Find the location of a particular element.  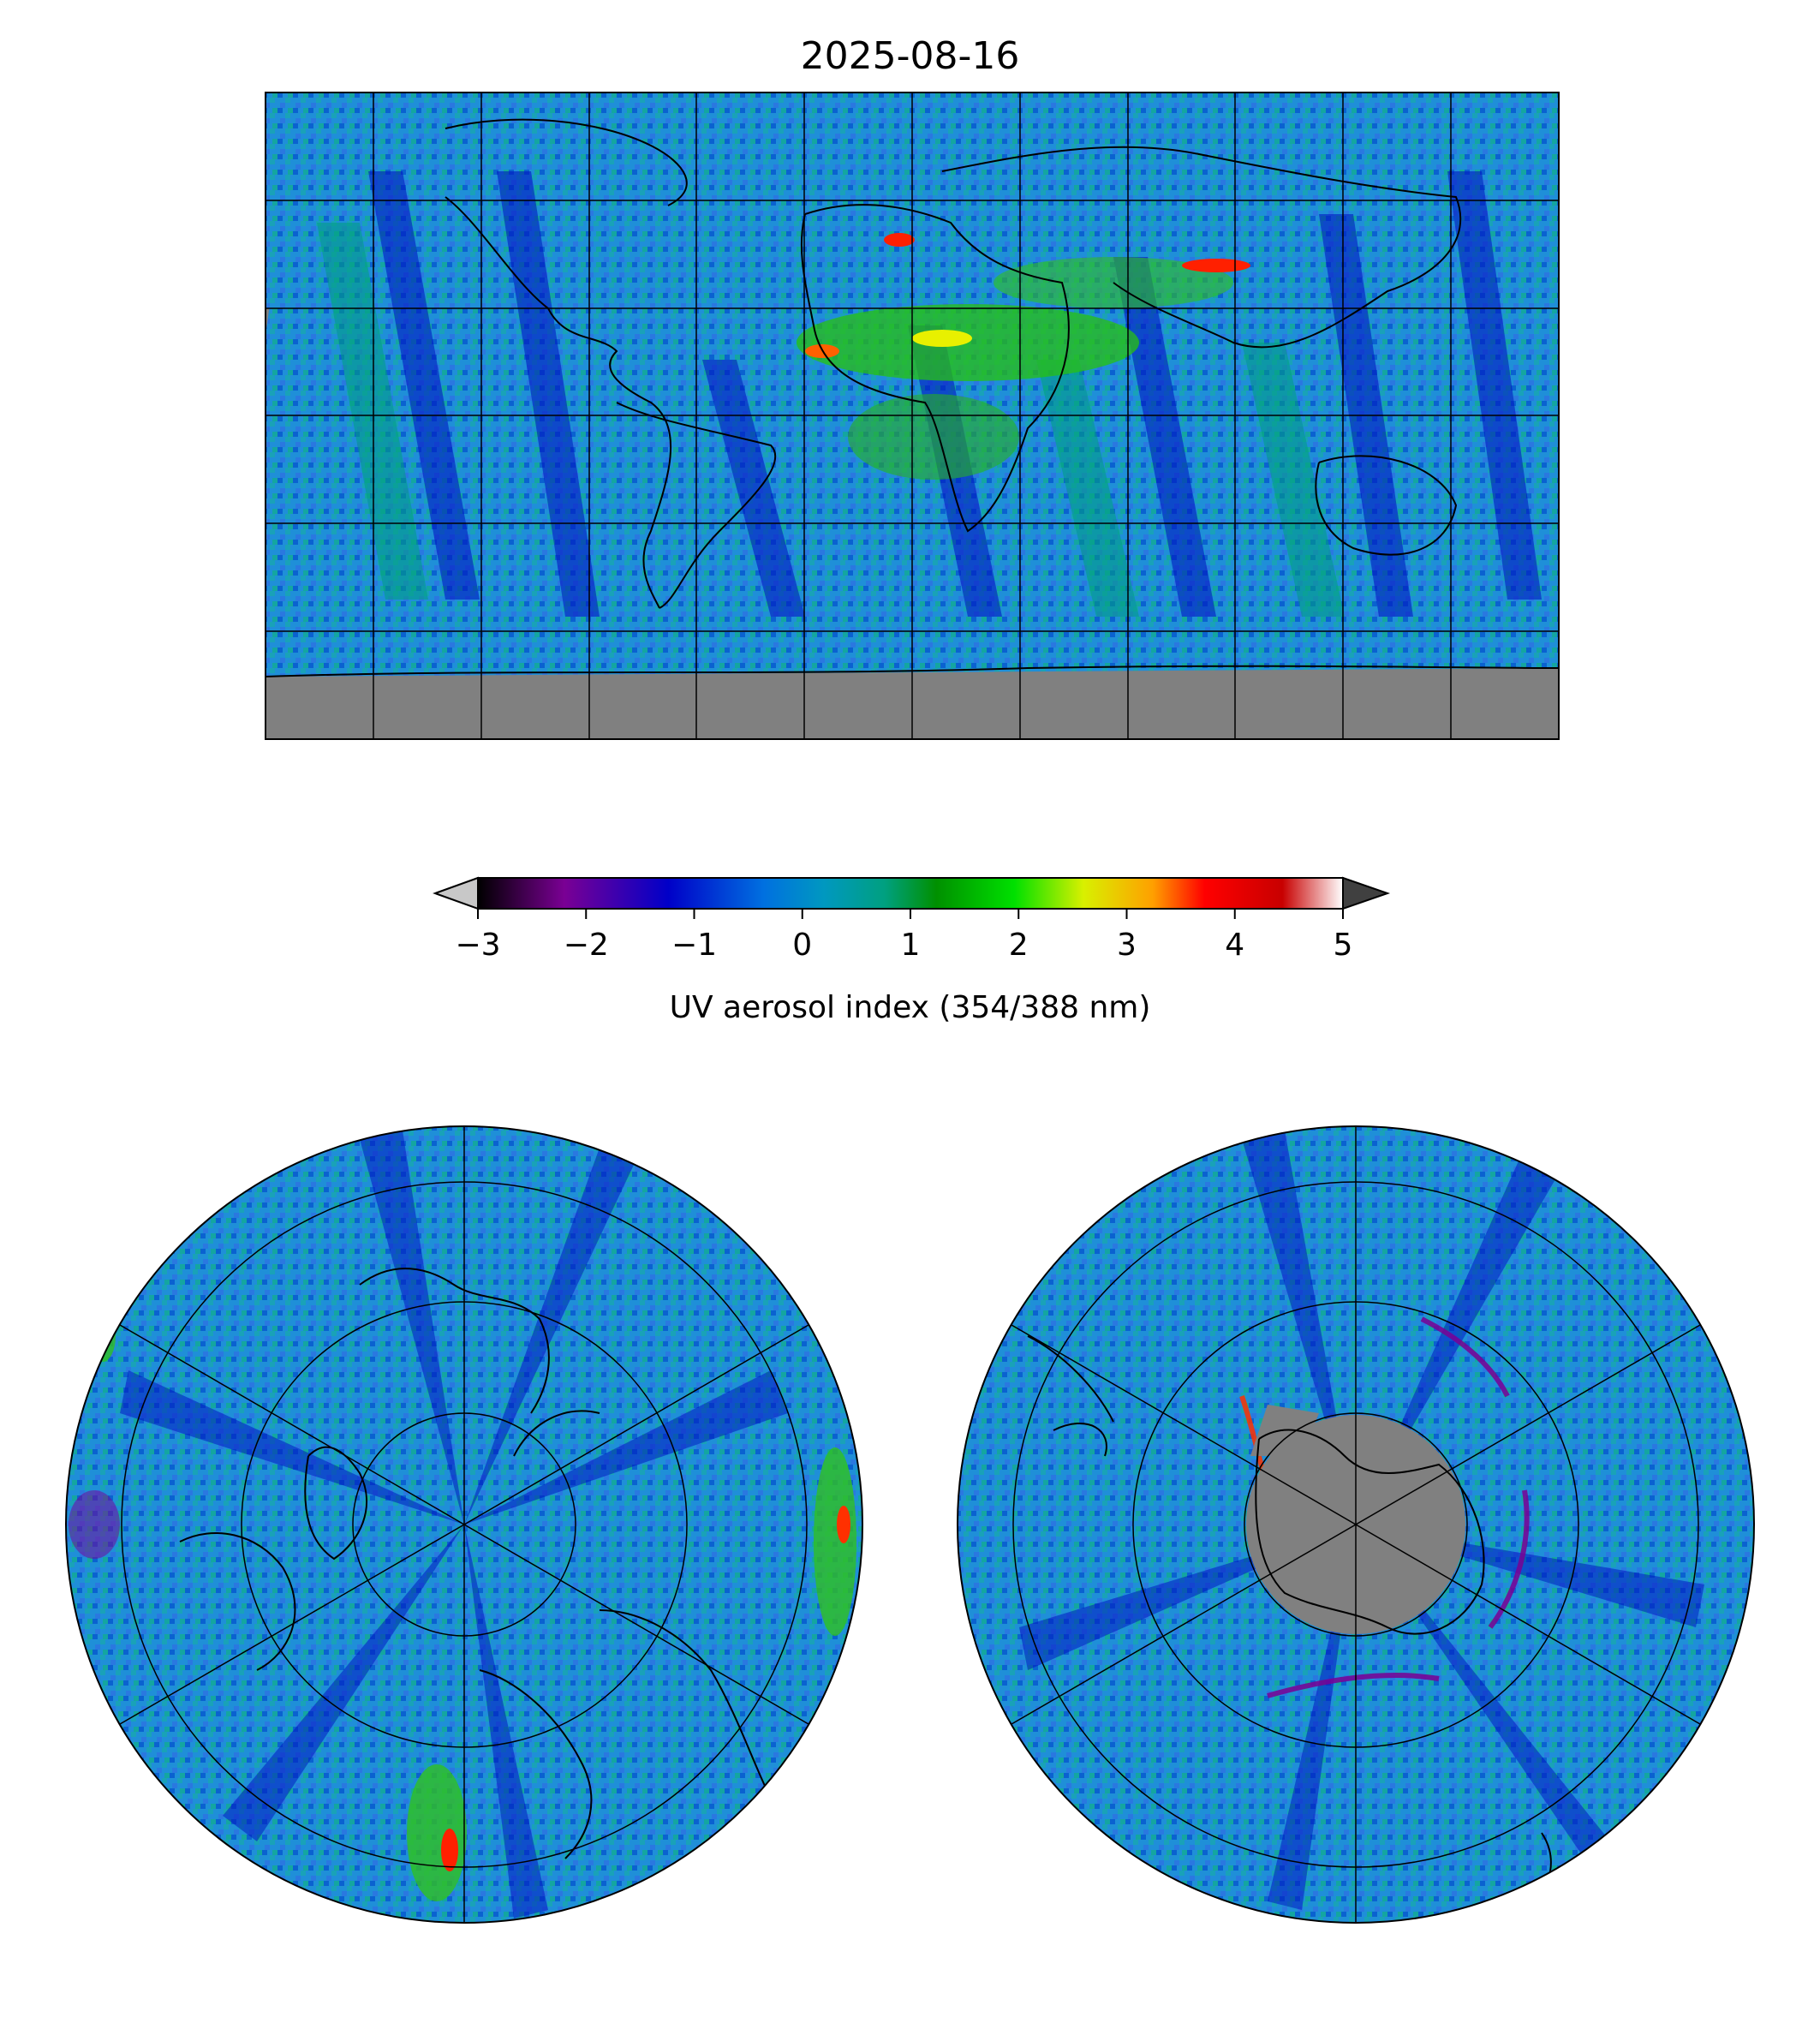

colorbar-tick-label: −3 is located at coordinates (477, 946).